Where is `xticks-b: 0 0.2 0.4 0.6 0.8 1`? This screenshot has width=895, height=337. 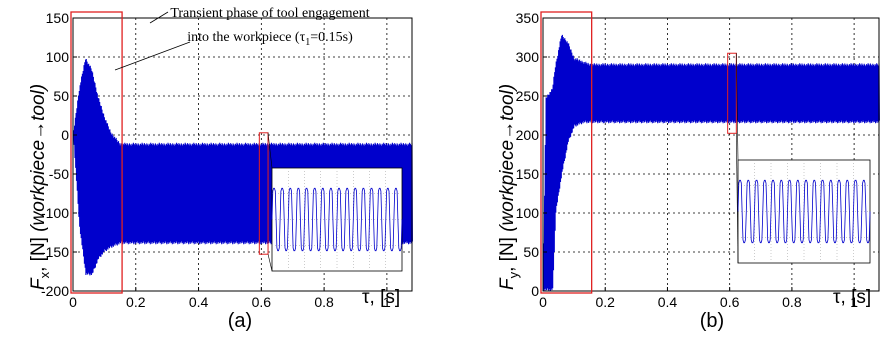 xticks-b: 0 0.2 0.4 0.6 0.8 1 is located at coordinates (698, 298).